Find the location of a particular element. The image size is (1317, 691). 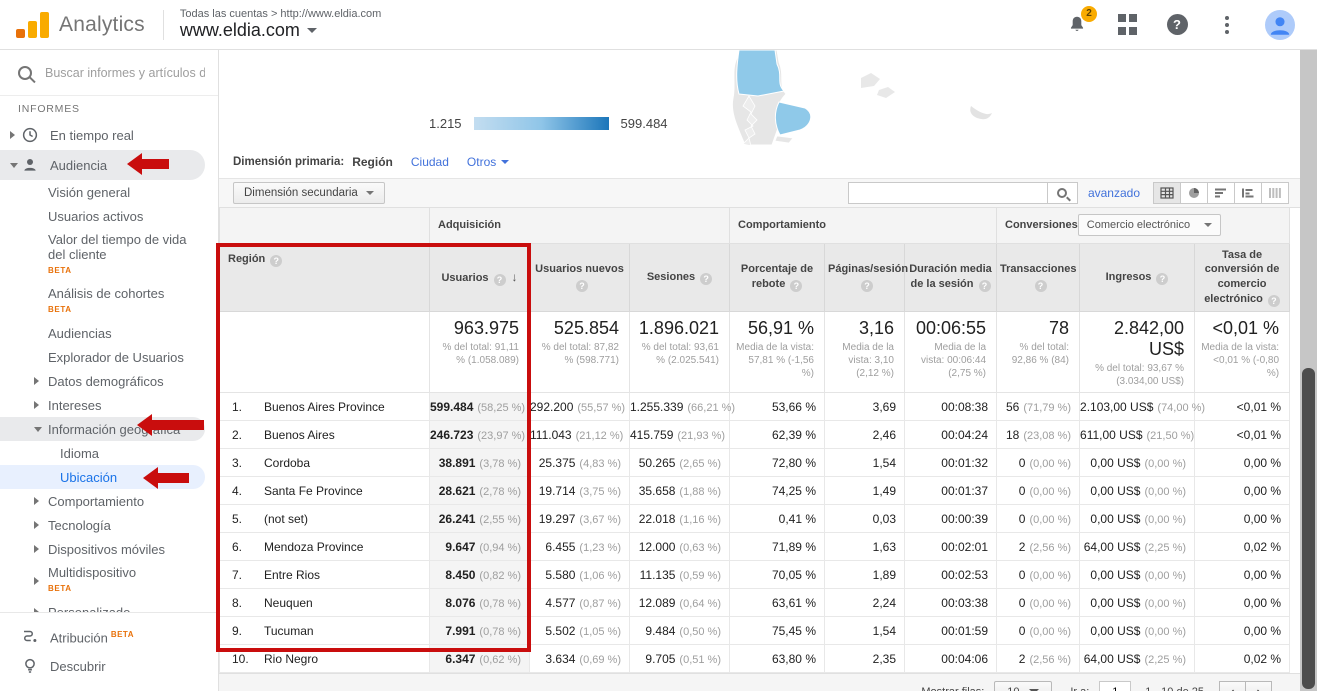

view-comparison-button is located at coordinates (1248, 193).